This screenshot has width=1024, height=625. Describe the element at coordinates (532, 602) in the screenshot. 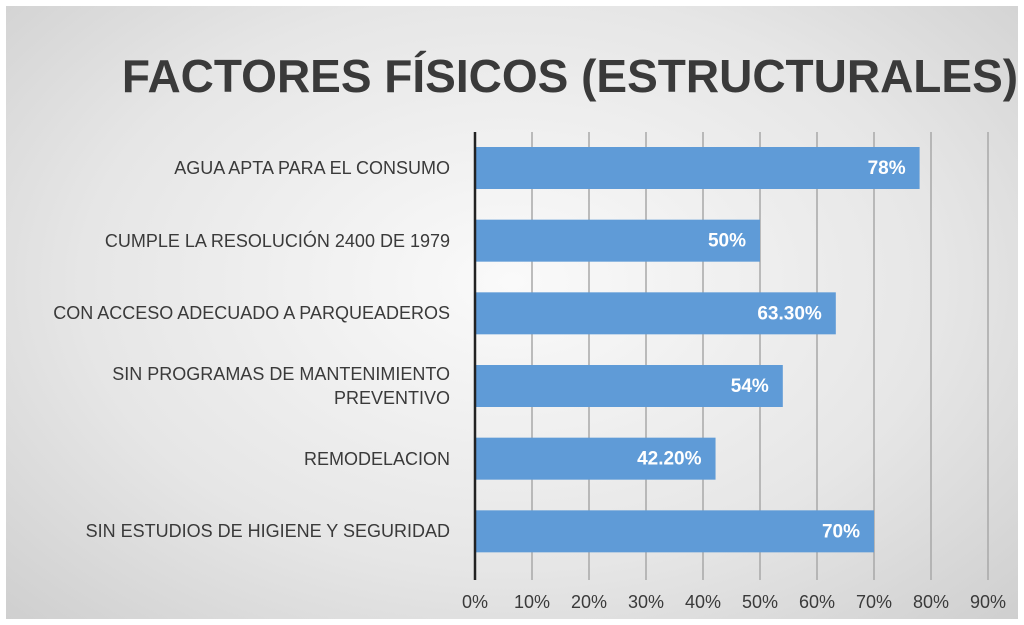

I see `x-tick-label: 10%` at that location.